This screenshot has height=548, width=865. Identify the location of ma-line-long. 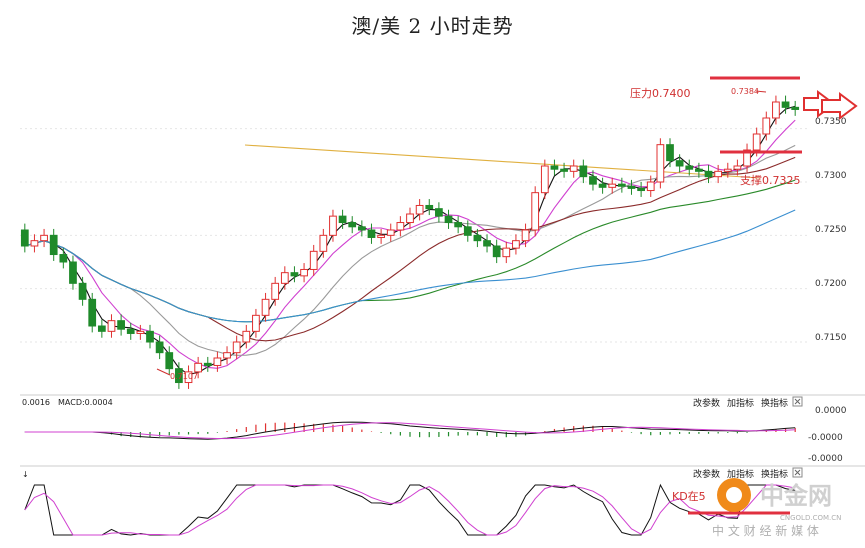
(502, 161).